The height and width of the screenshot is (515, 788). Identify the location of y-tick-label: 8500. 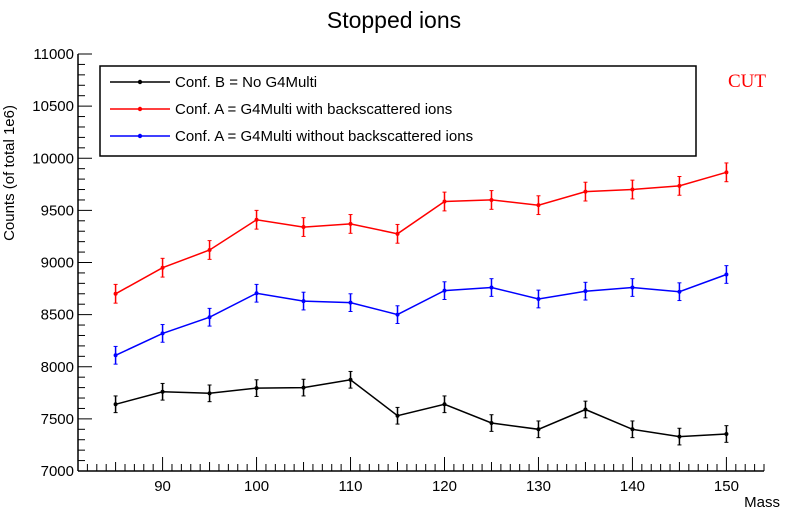
(57, 315).